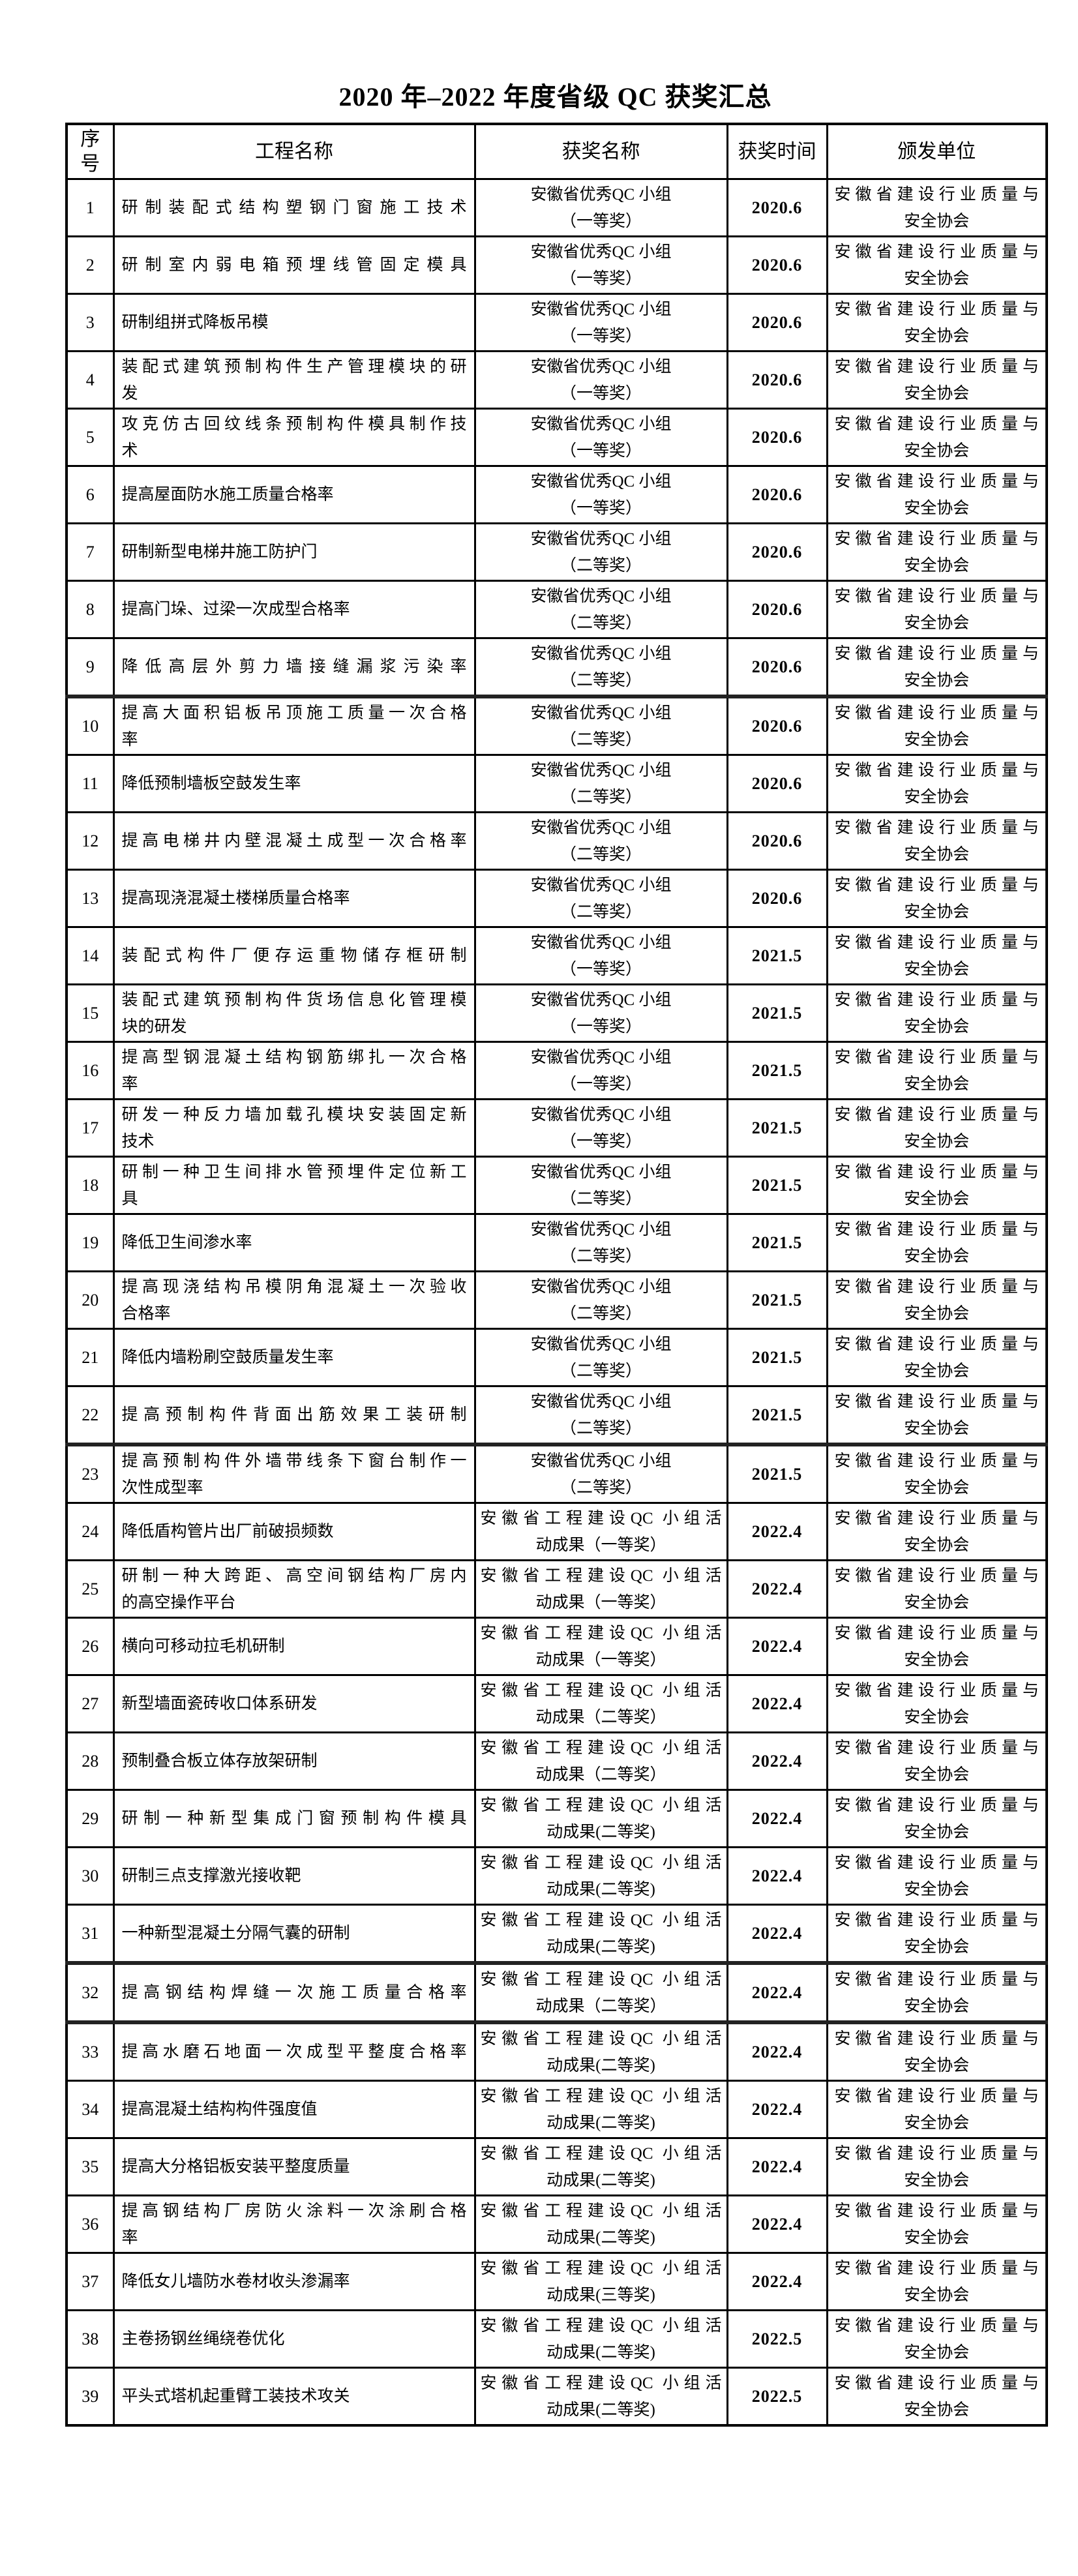 The image size is (1078, 2576). I want to click on cell-no: 23, so click(90, 1473).